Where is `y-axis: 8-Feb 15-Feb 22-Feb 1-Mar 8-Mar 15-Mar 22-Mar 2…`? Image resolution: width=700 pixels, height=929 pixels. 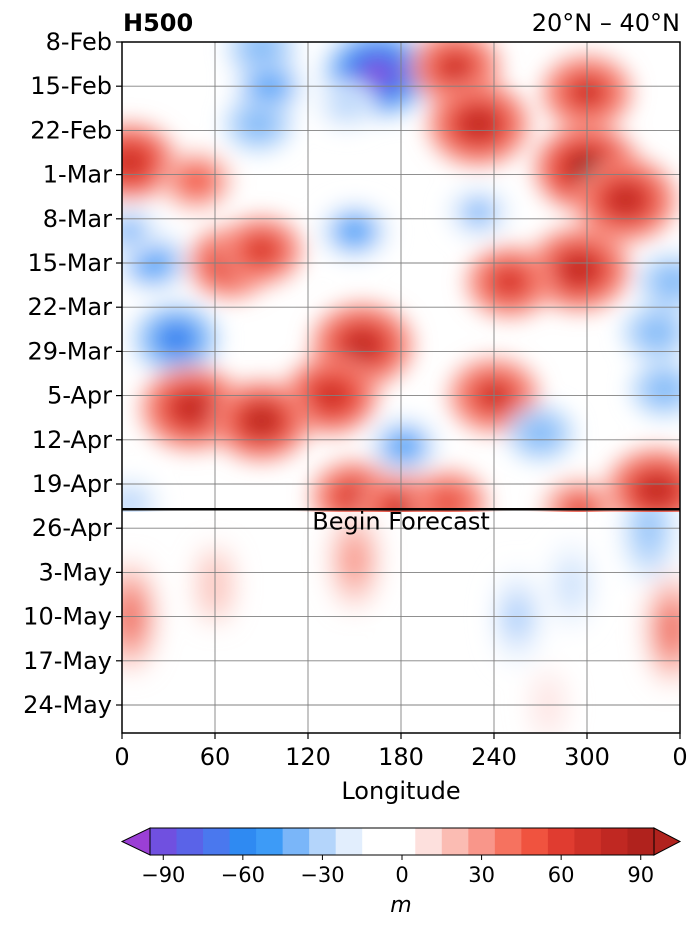
y-axis: 8-Feb 15-Feb 22-Feb 1-Mar 8-Mar 15-Mar 22-Mar 2… is located at coordinates (72, 373).